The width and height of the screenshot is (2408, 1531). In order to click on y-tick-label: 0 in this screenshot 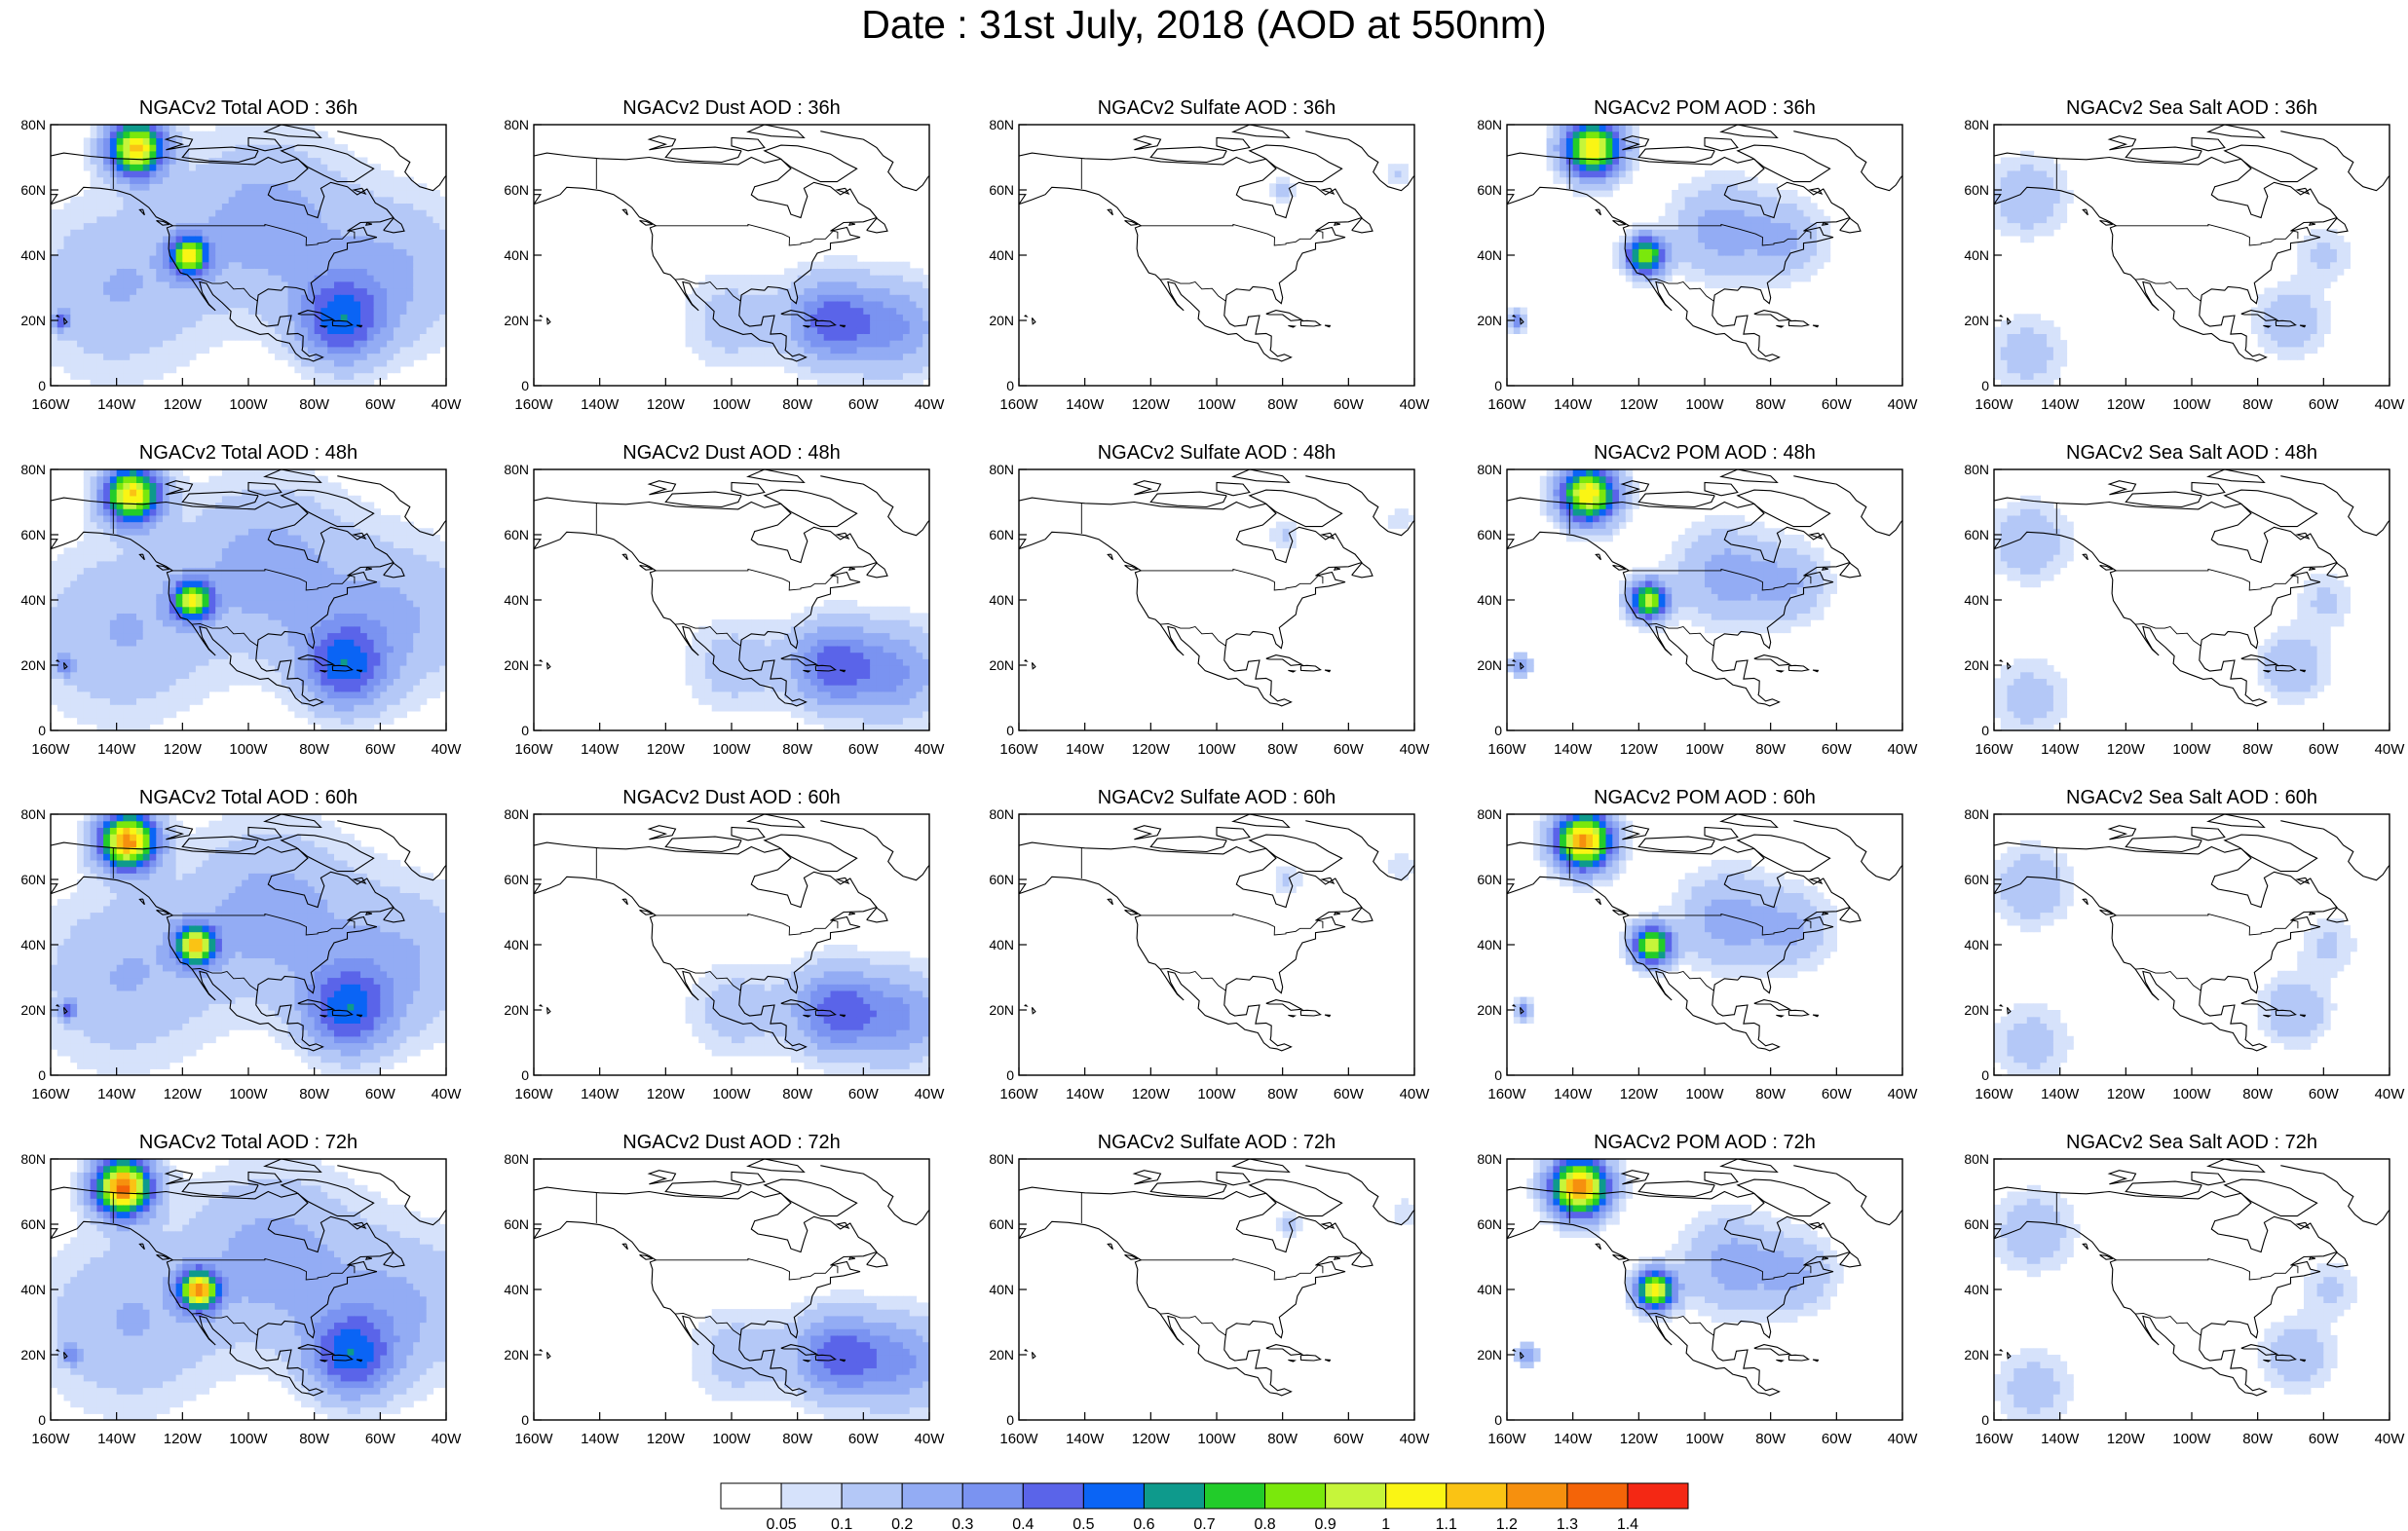, I will do `click(1498, 385)`.